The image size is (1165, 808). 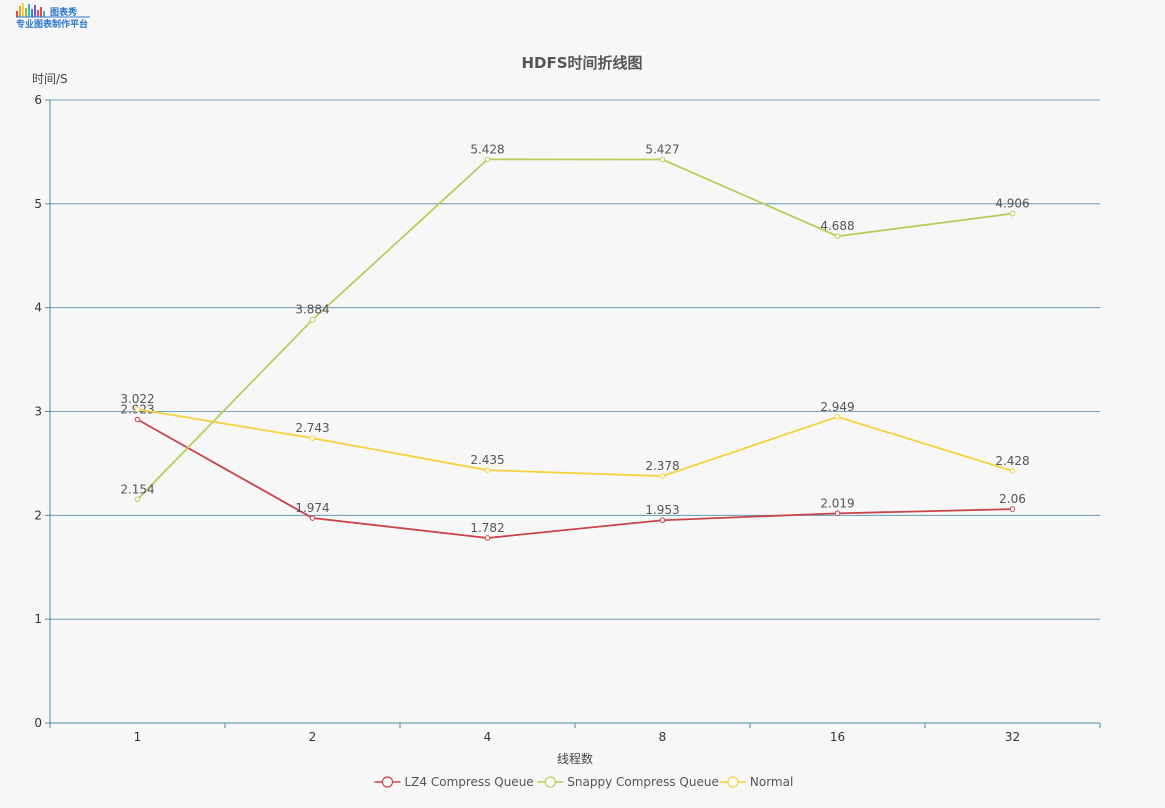 I want to click on data-label: 1.782, so click(x=487, y=528).